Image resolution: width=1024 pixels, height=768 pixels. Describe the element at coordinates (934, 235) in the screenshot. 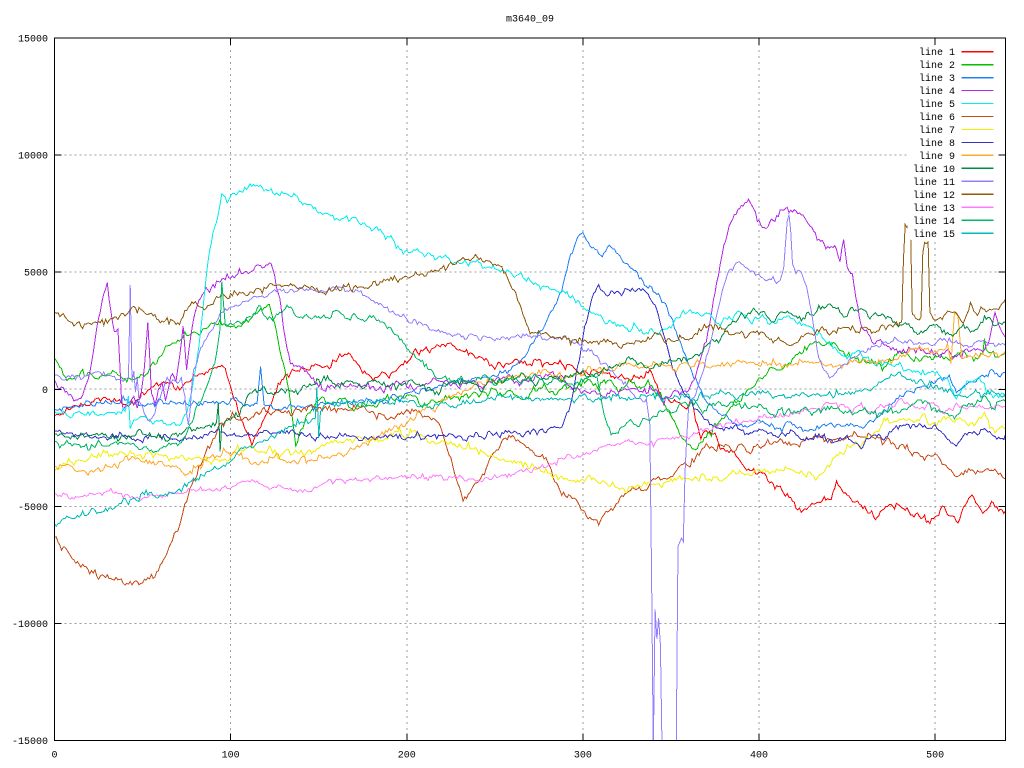

I see `svg-text: line 15` at that location.